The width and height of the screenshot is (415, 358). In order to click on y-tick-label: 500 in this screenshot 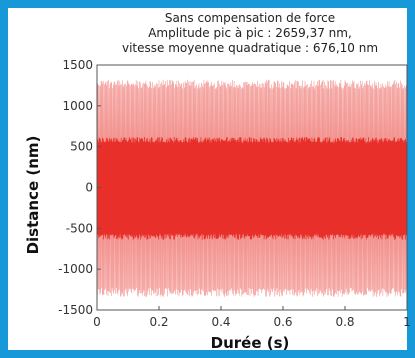, I will do `click(81, 147)`.